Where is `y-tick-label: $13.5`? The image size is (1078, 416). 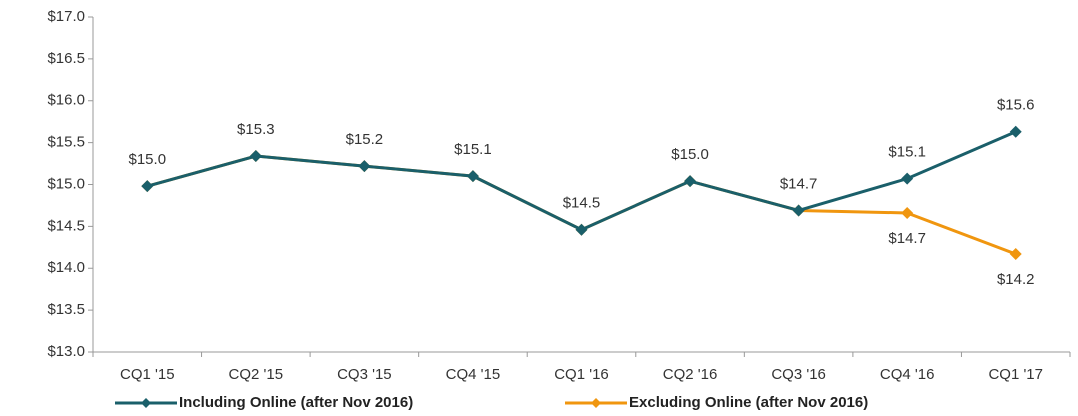 y-tick-label: $13.5 is located at coordinates (66, 309).